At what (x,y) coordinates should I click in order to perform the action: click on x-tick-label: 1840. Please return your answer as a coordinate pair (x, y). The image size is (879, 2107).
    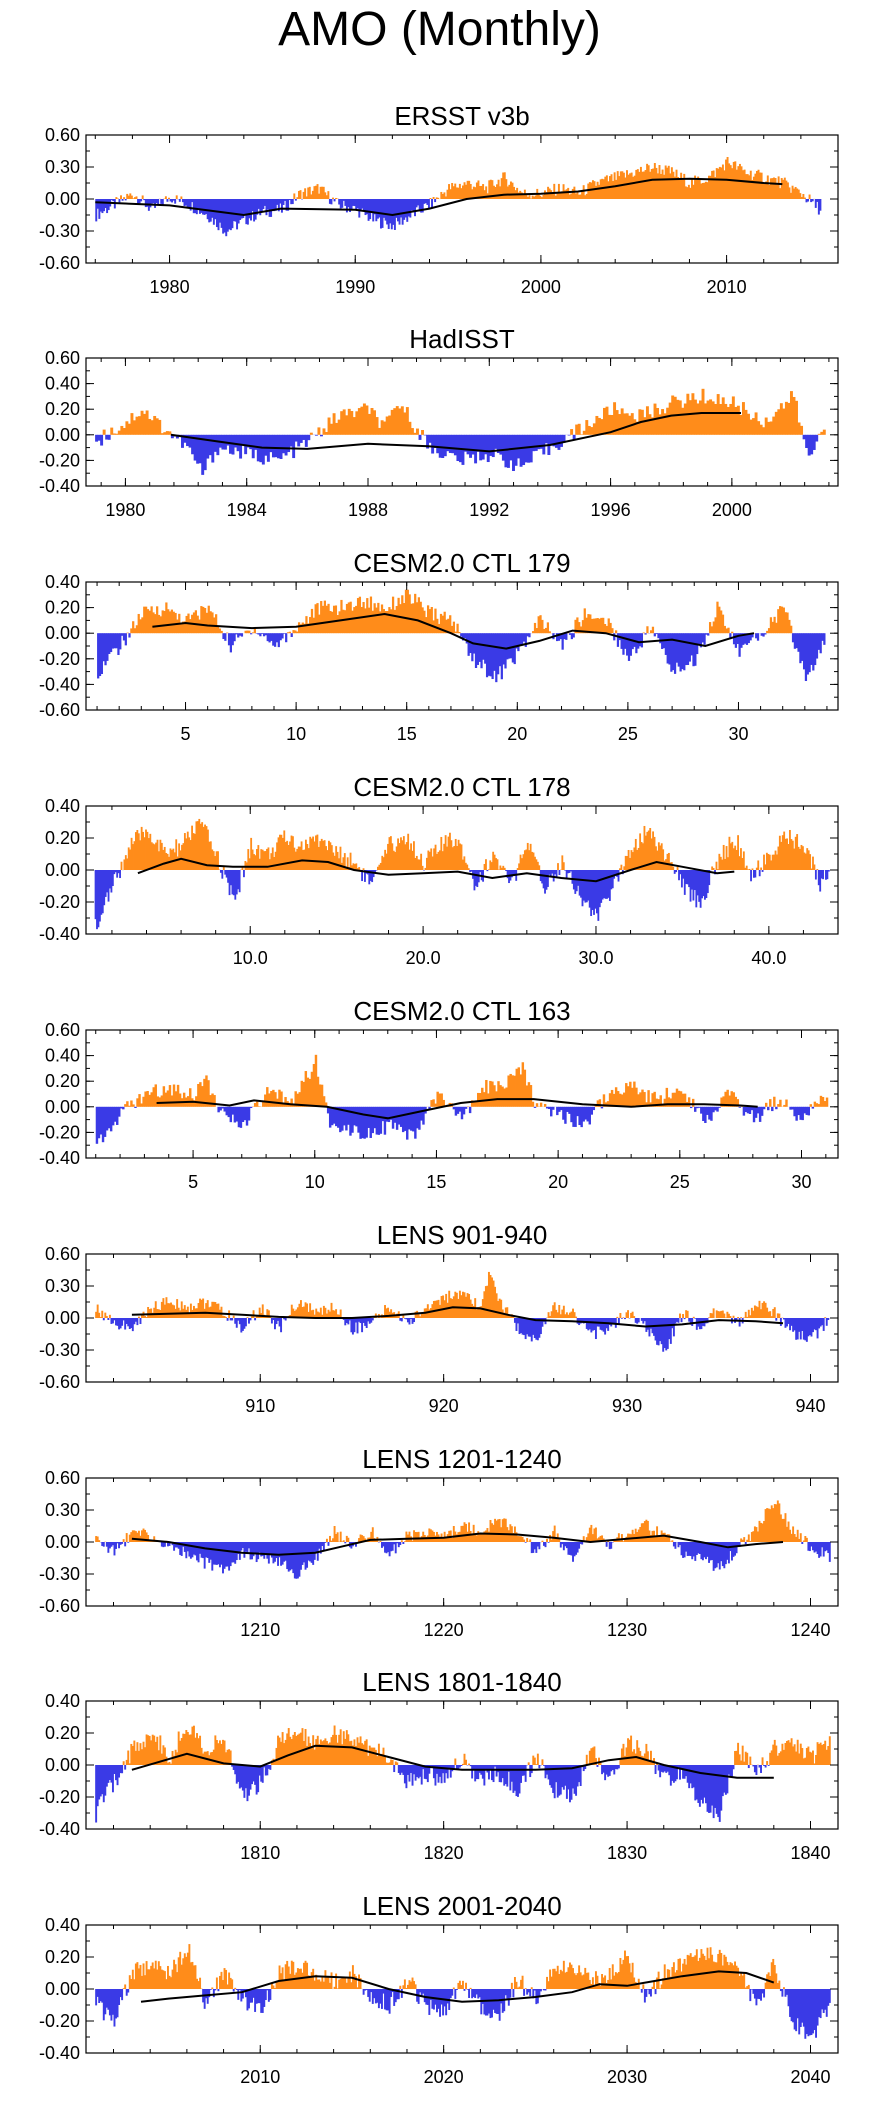
    Looking at the image, I should click on (810, 1853).